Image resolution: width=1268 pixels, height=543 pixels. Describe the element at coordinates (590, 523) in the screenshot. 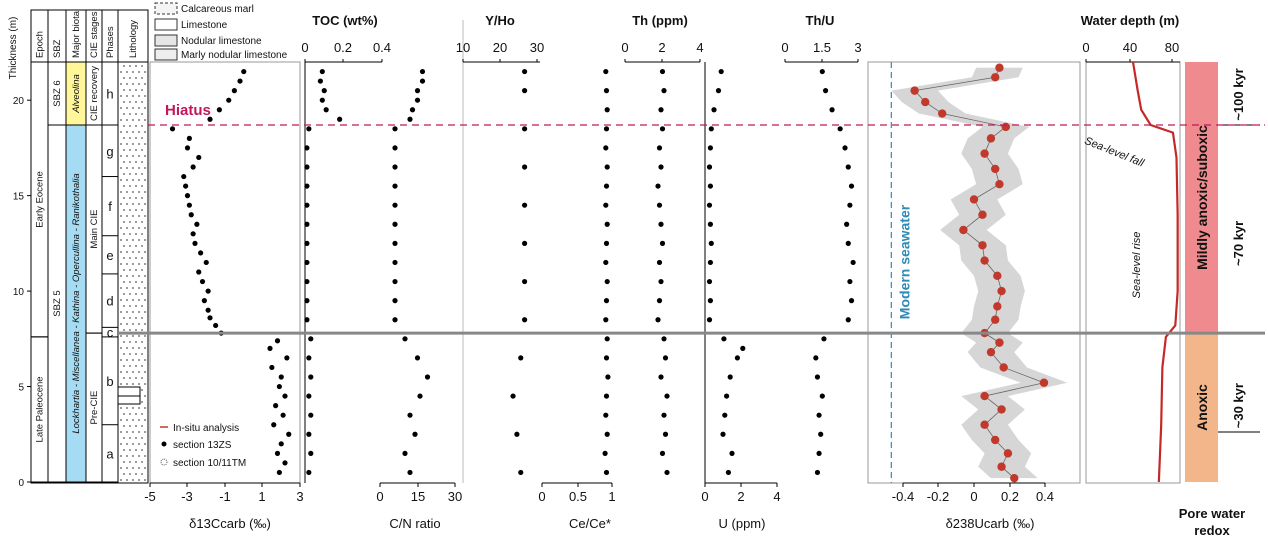

I see `cece-title: Ce/Ce*` at that location.